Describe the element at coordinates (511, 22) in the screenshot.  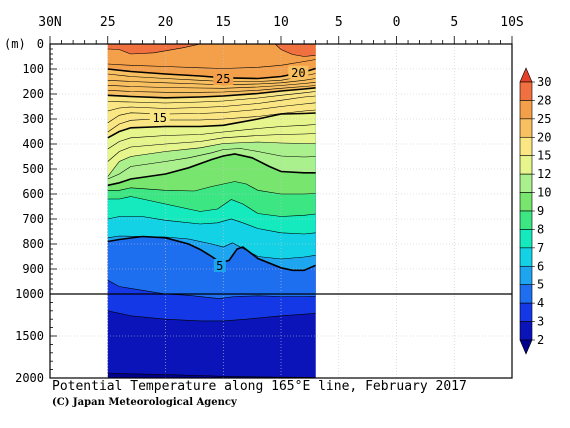
I see `x-tick-label: 10S` at that location.